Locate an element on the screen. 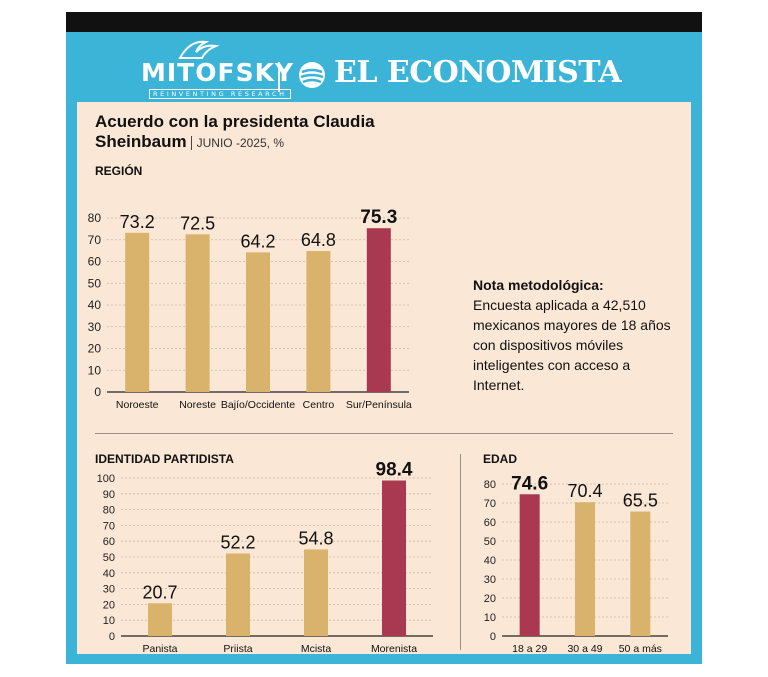 Image resolution: width=768 pixels, height=677 pixels. data-label: 52.2 is located at coordinates (237, 543).